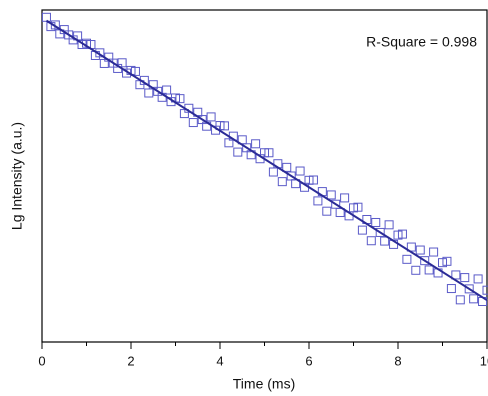 This screenshot has height=396, width=488. I want to click on x-tick-label: 4, so click(219, 360).